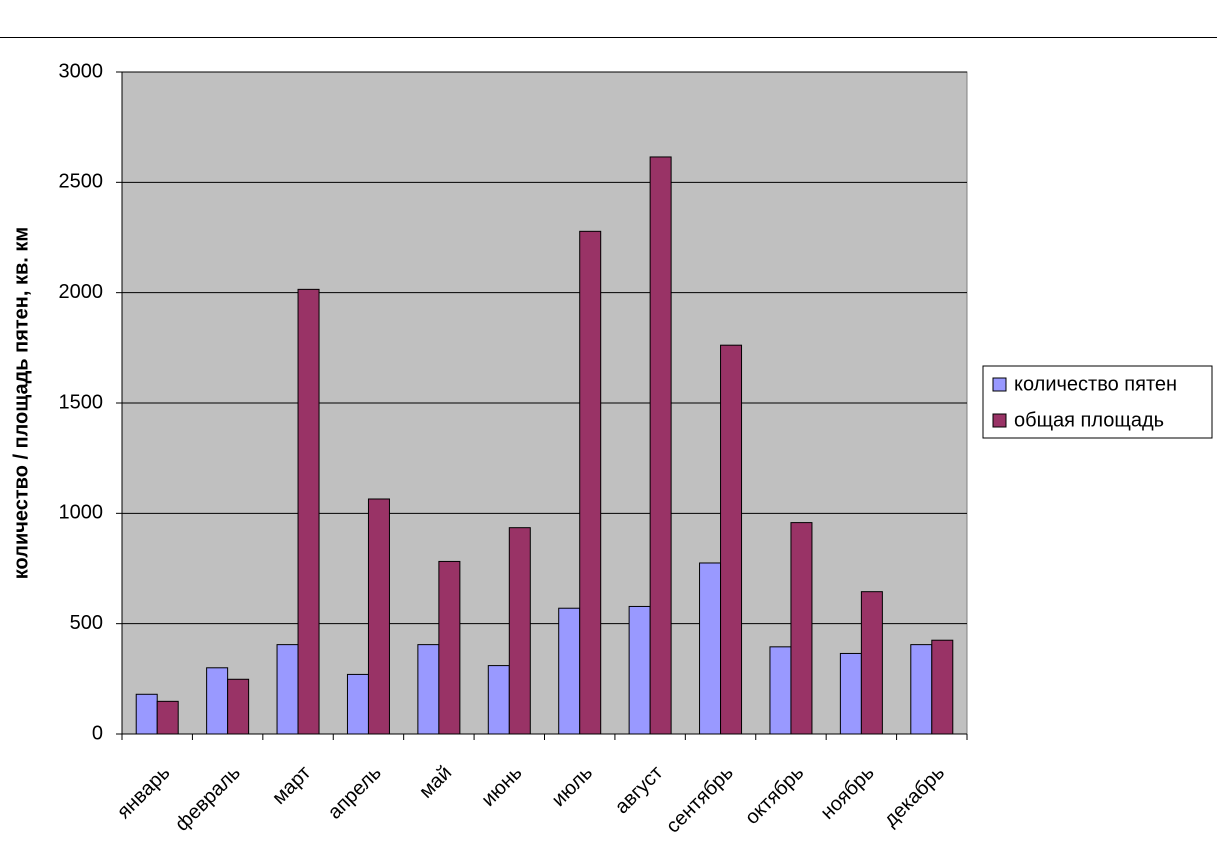 This screenshot has width=1217, height=865. I want to click on x-tick-label: ноябрь, so click(847, 793).